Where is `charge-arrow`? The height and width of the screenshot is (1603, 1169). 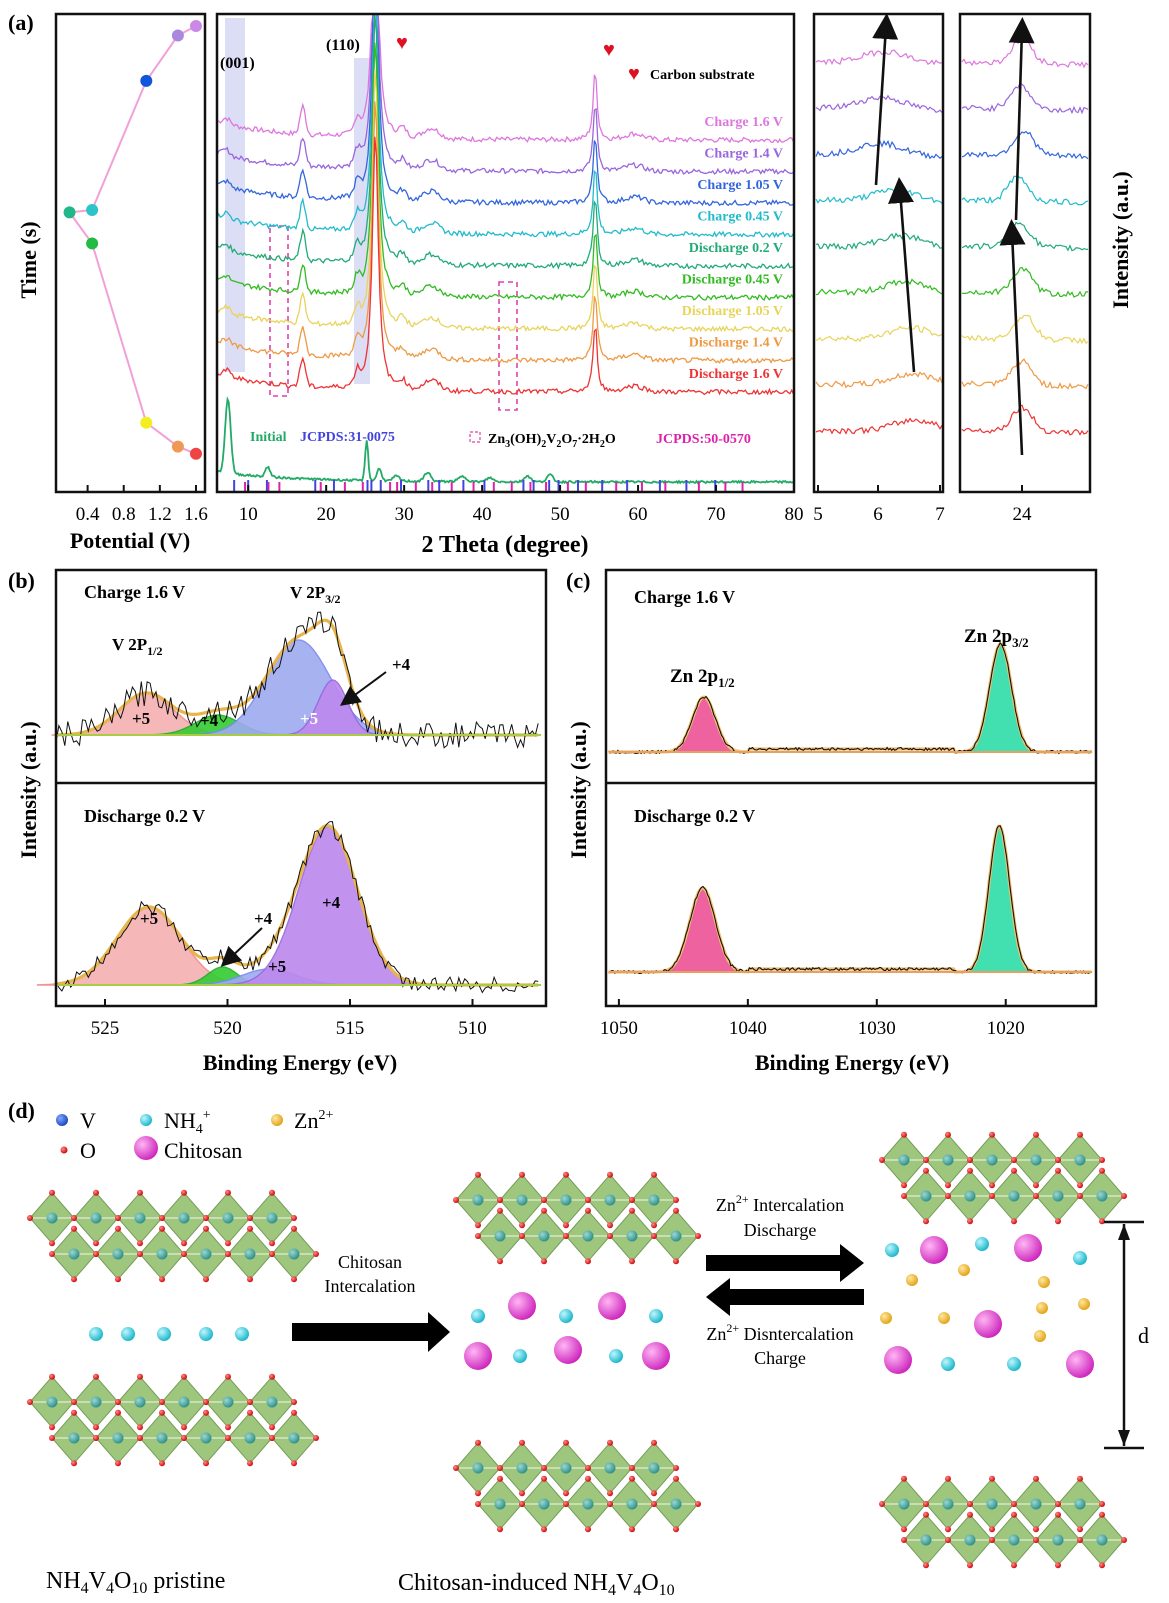
charge-arrow is located at coordinates (785, 1297).